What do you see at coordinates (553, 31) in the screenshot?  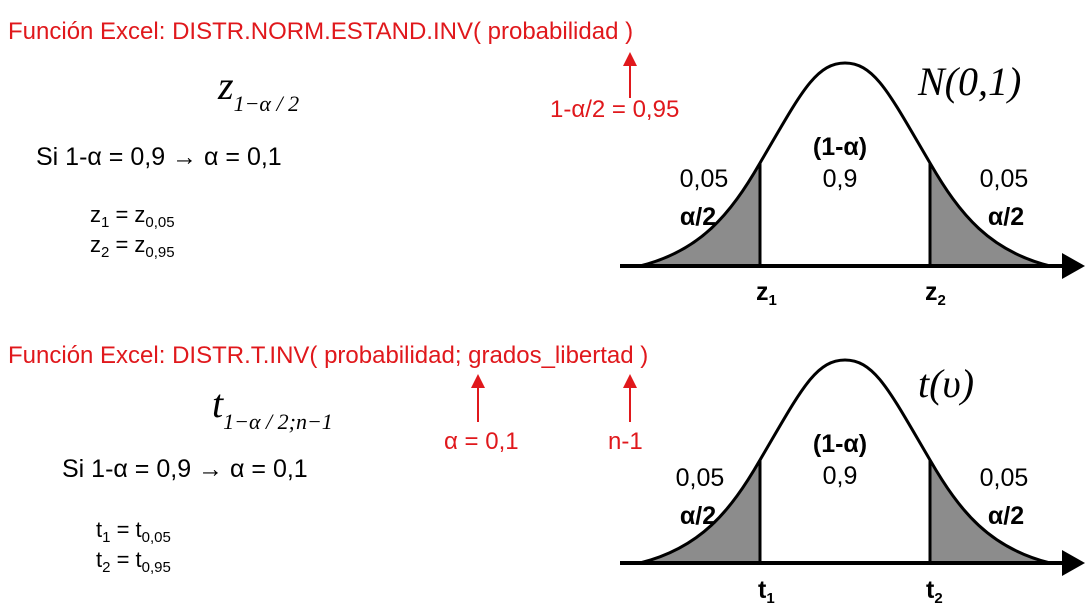 I see `excel-function-argument: probabilidad` at bounding box center [553, 31].